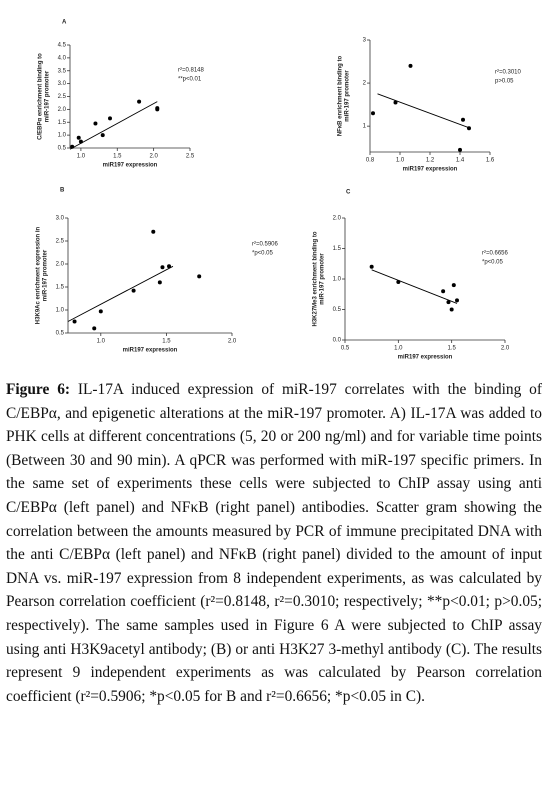 This screenshot has height=810, width=548. I want to click on x-tick-label: 0.8, so click(370, 161).